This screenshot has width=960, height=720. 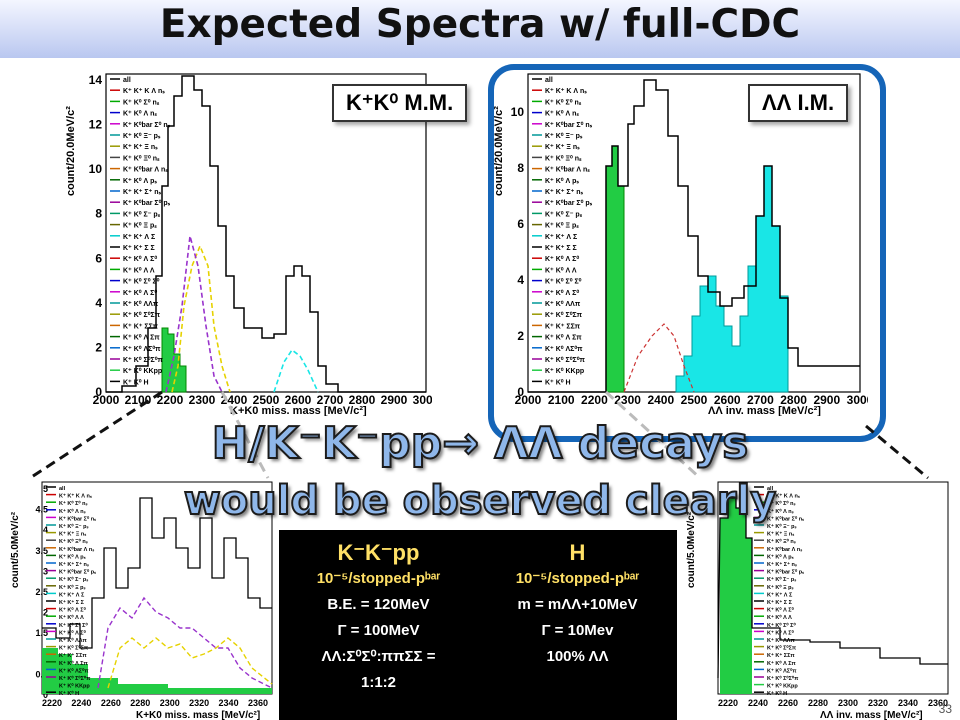 I want to click on legend-entry: K⁺ K⁰ KKpp, so click(x=782, y=686).